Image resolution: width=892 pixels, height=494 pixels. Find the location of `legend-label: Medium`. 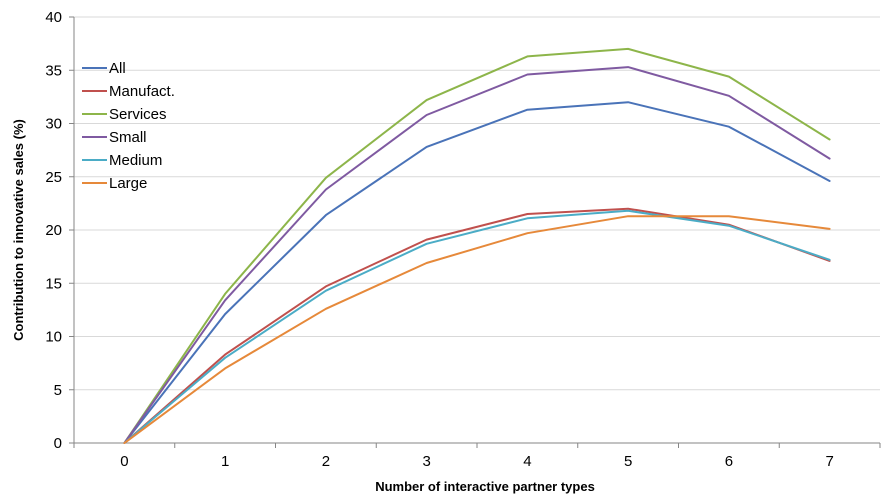

legend-label: Medium is located at coordinates (135, 160).